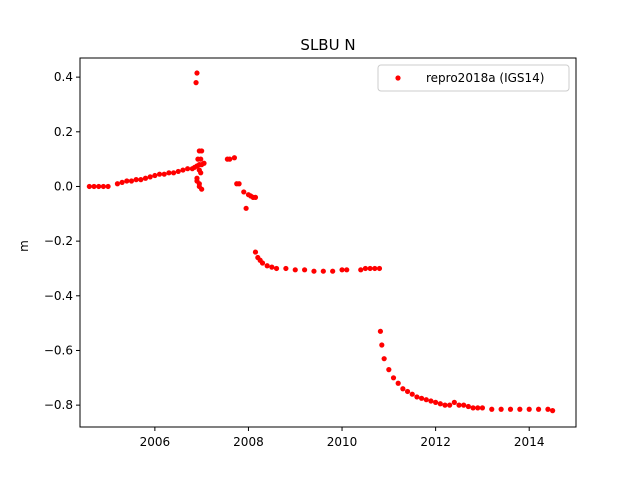 This screenshot has height=480, width=640. What do you see at coordinates (63, 77) in the screenshot?
I see `y-tick-label: 0.4` at bounding box center [63, 77].